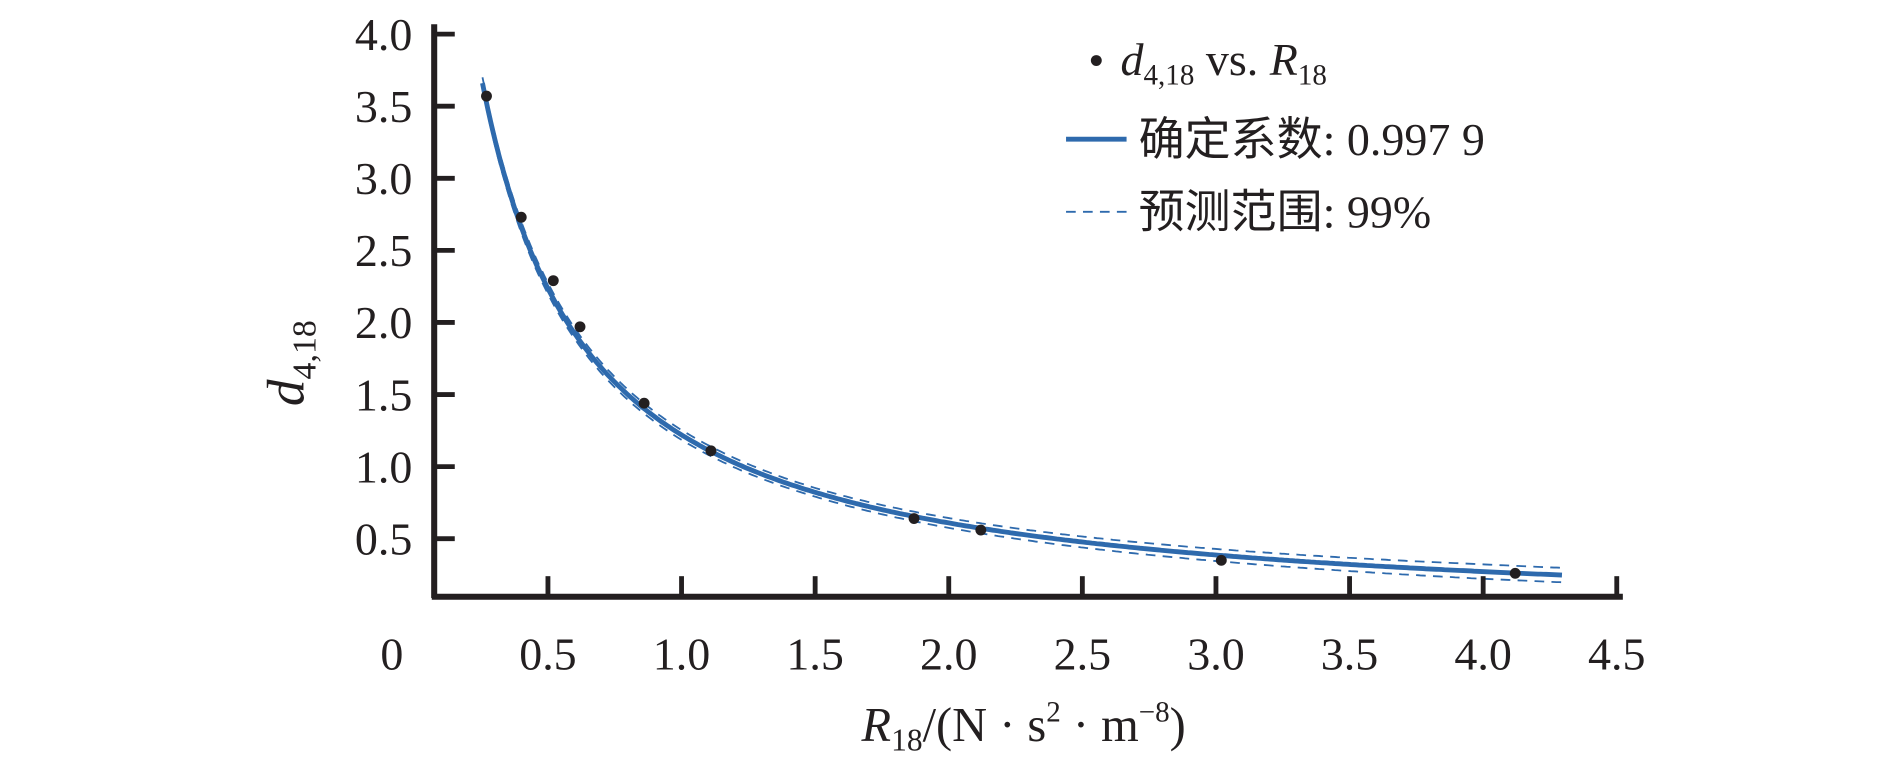  What do you see at coordinates (1616, 653) in the screenshot?
I see `x-tick-label: 4.5` at bounding box center [1616, 653].